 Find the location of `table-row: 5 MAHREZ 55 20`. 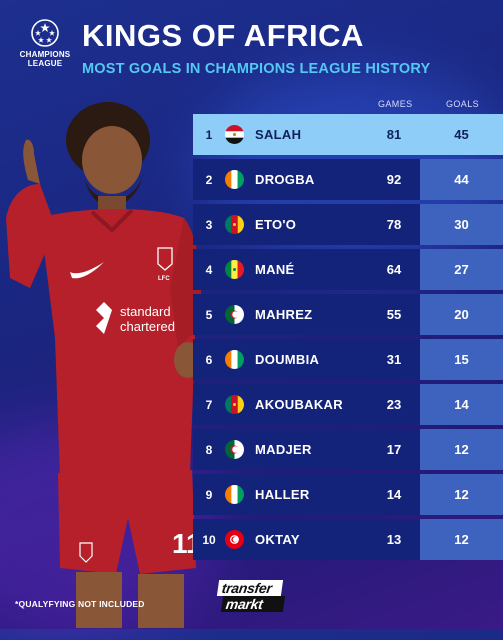

table-row: 5 MAHREZ 55 20 is located at coordinates (348, 314).